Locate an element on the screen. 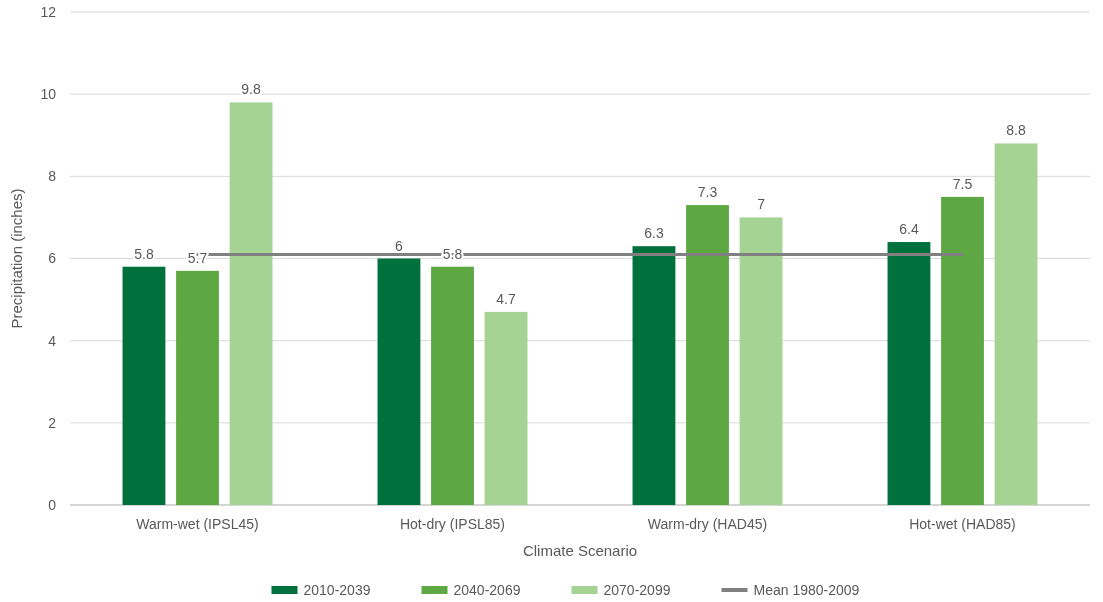  legend-label: Mean 1980-2009 is located at coordinates (806, 589).